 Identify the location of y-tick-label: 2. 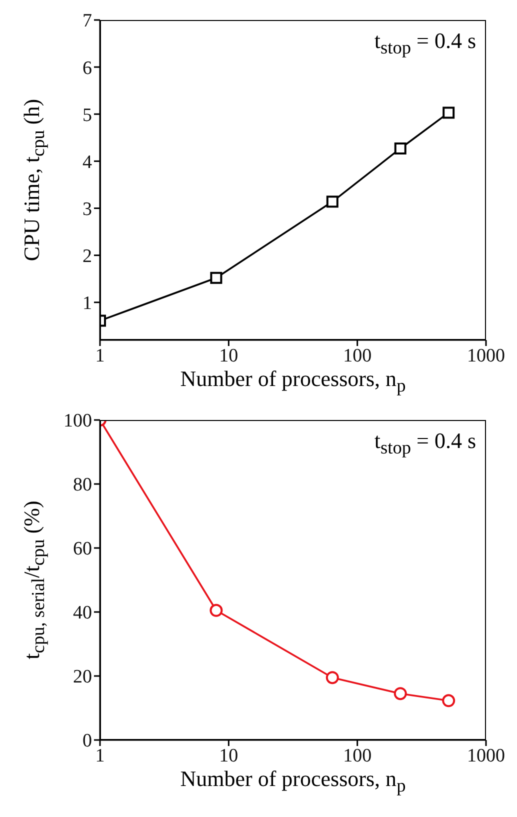
(87, 257).